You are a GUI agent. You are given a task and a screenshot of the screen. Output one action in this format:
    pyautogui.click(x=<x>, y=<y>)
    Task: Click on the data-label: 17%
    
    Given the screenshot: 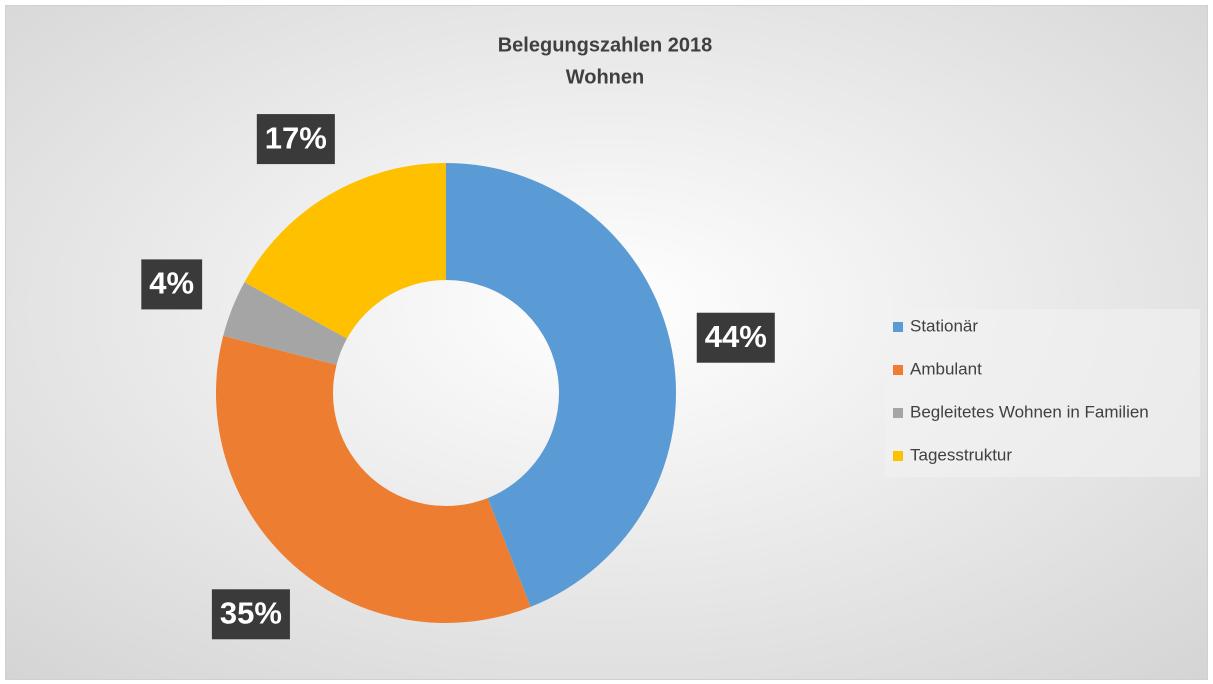 What is the action you would take?
    pyautogui.click(x=296, y=137)
    